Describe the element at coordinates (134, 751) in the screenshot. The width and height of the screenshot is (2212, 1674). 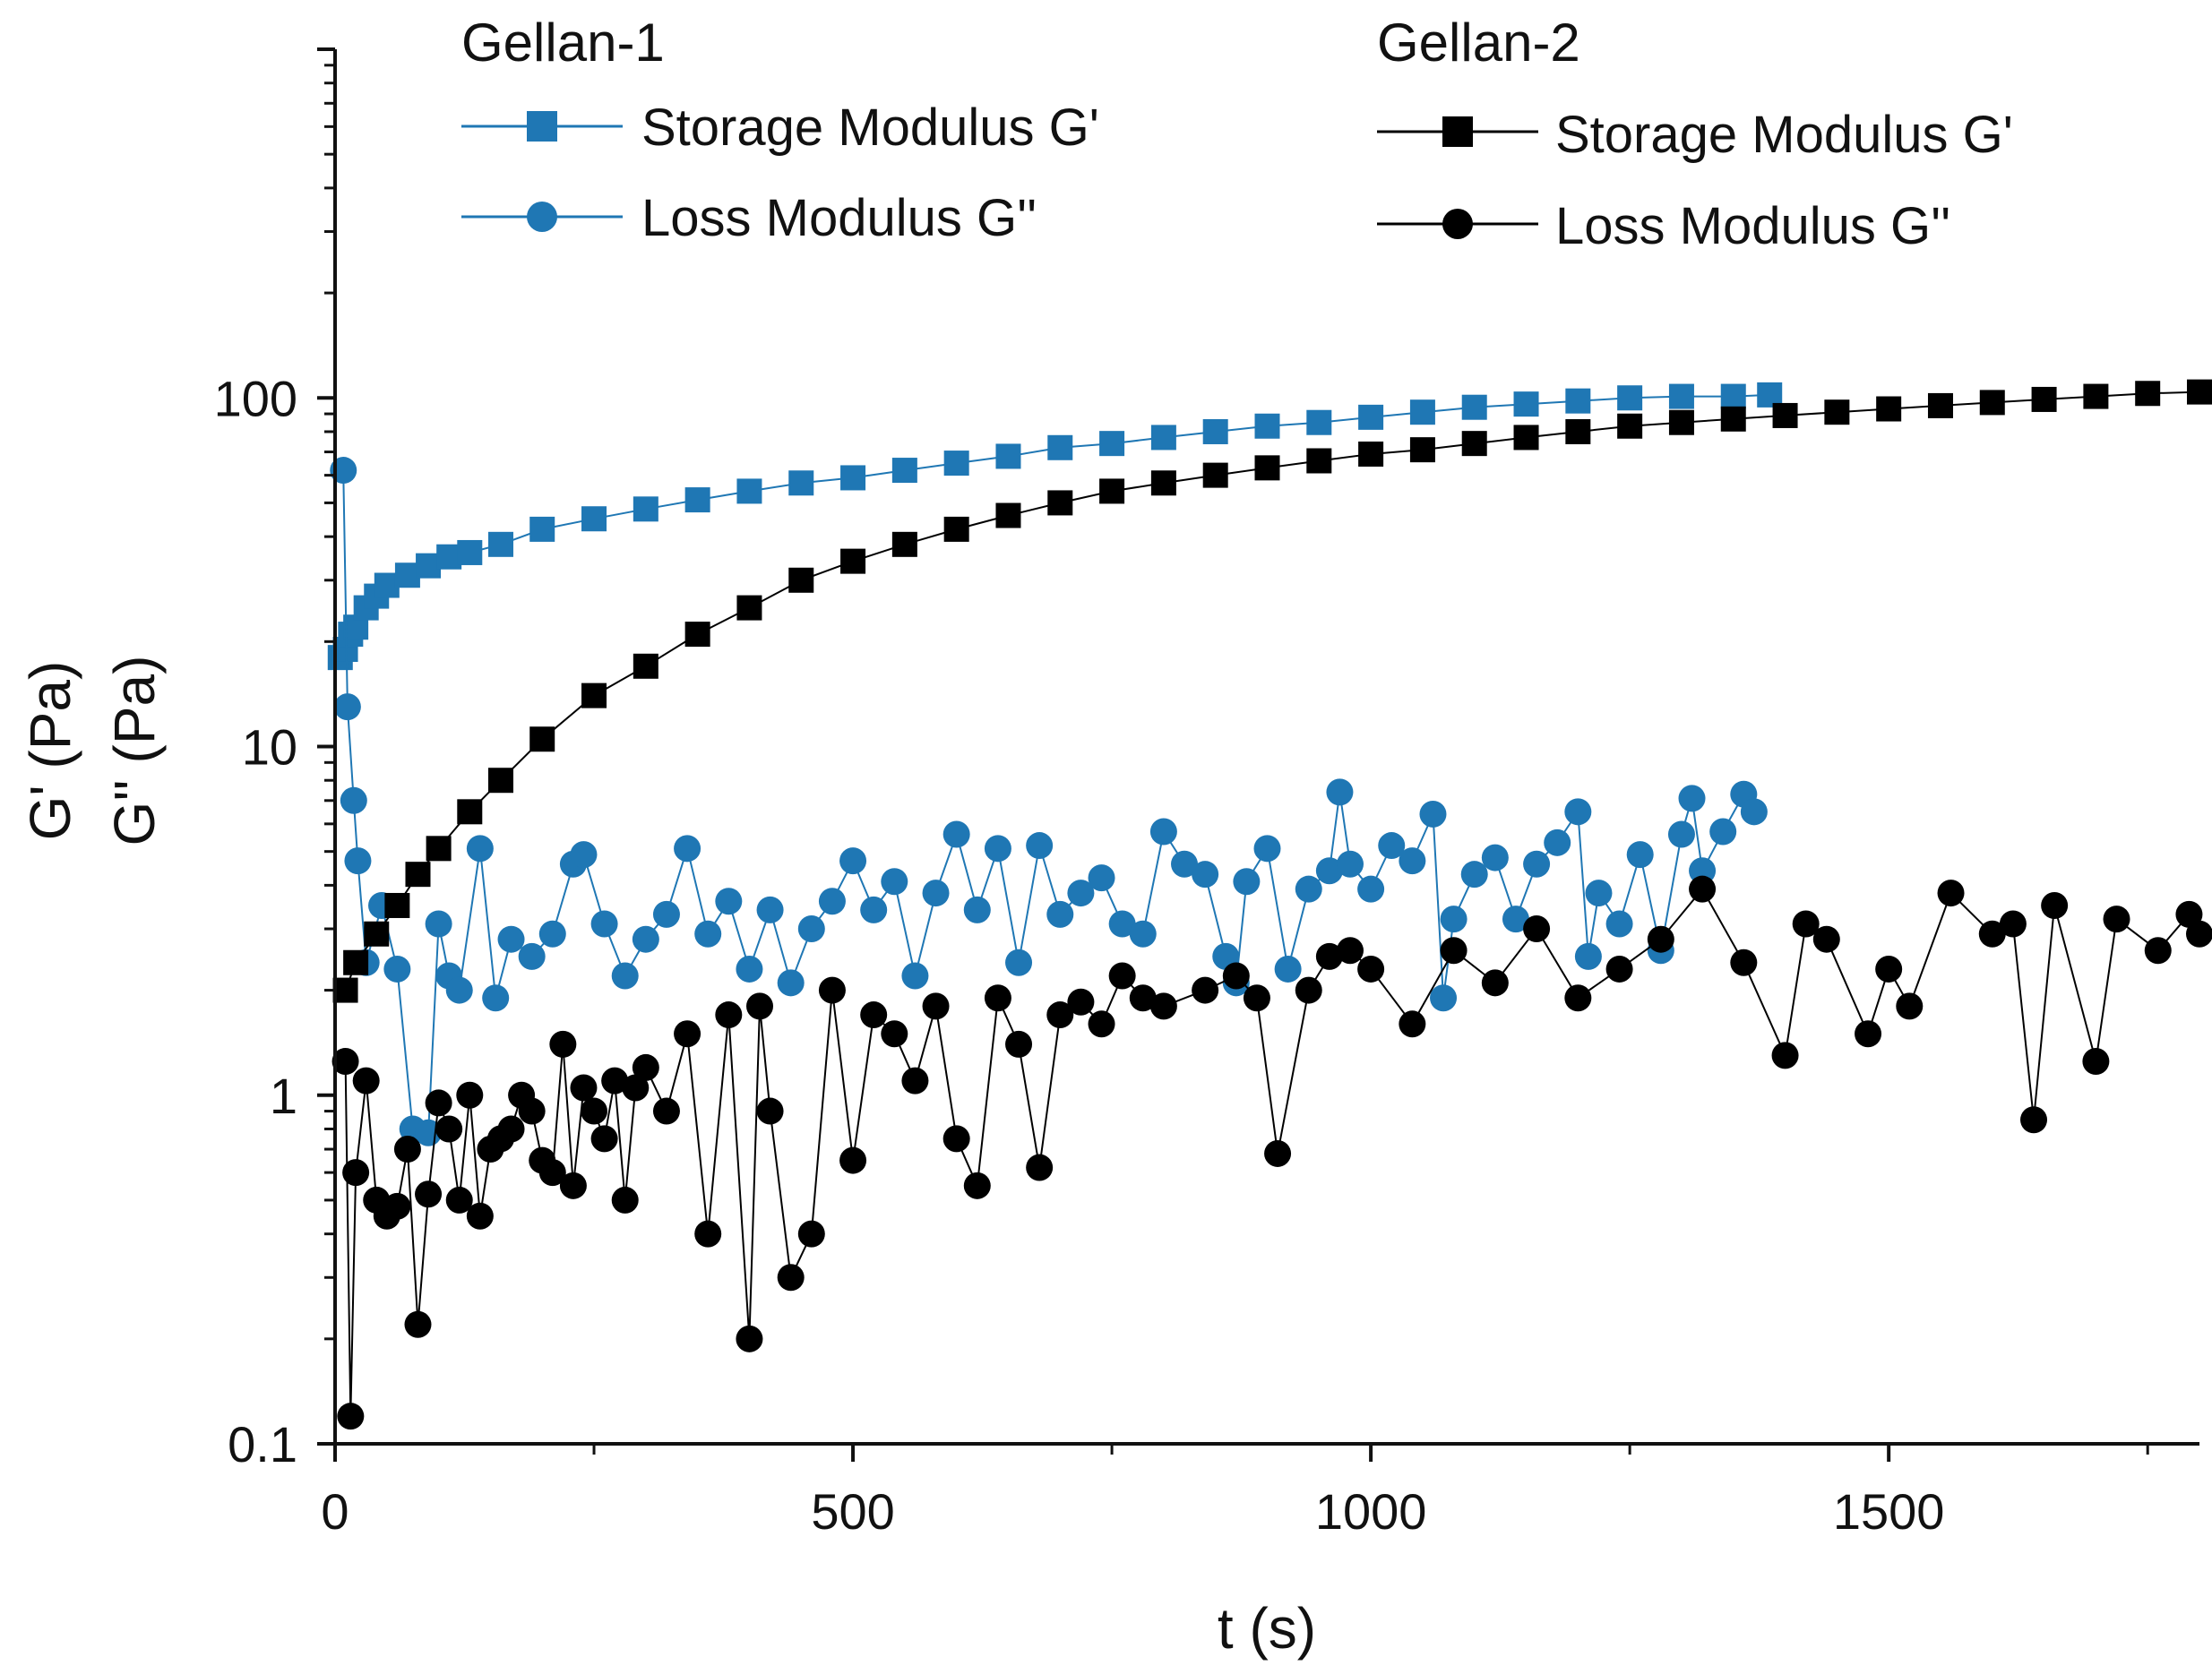
I see `y-axis-title-line-2: G'' (Pa)` at that location.